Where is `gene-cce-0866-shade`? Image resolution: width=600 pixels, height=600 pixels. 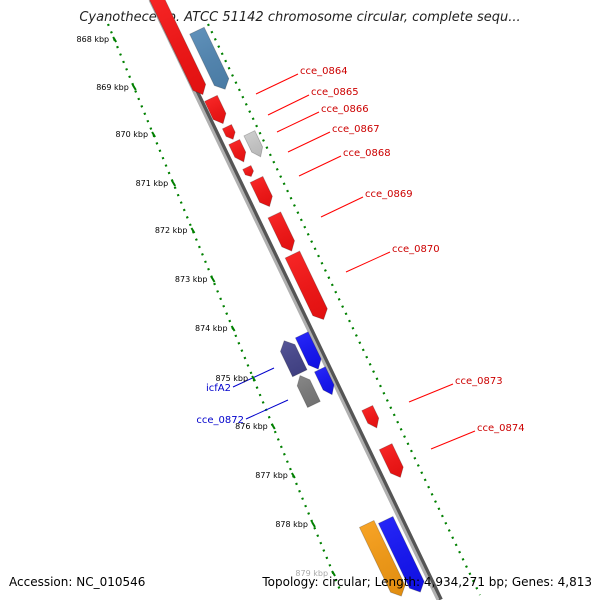 gene-cce-0866-shade is located at coordinates (229, 132).